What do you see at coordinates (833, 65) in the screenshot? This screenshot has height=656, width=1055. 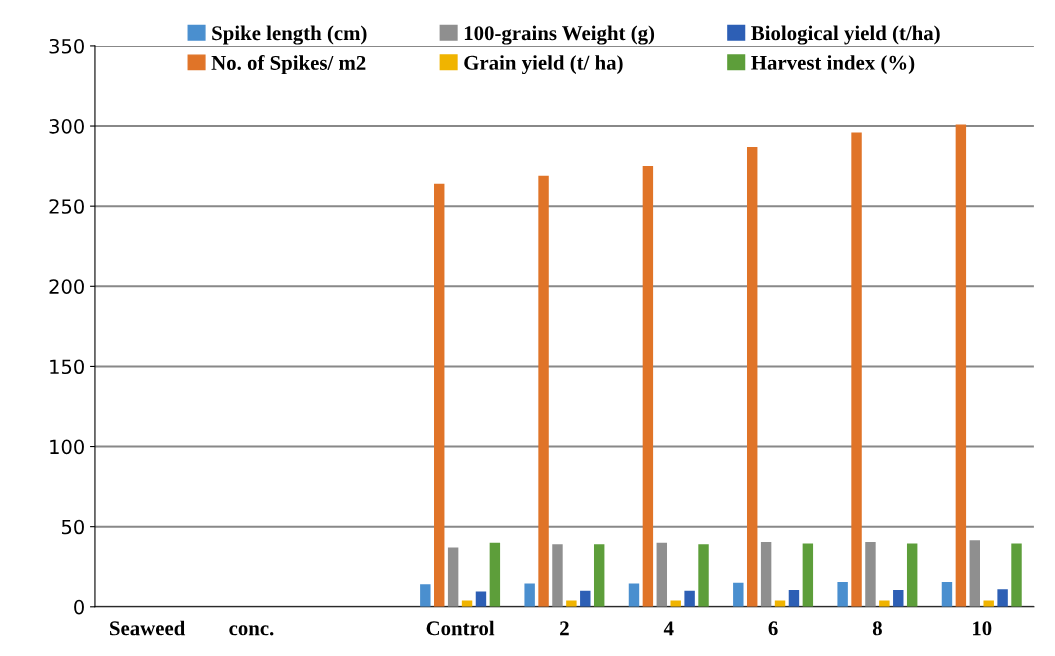 I see `legend-label: Harvest index (%)` at bounding box center [833, 65].